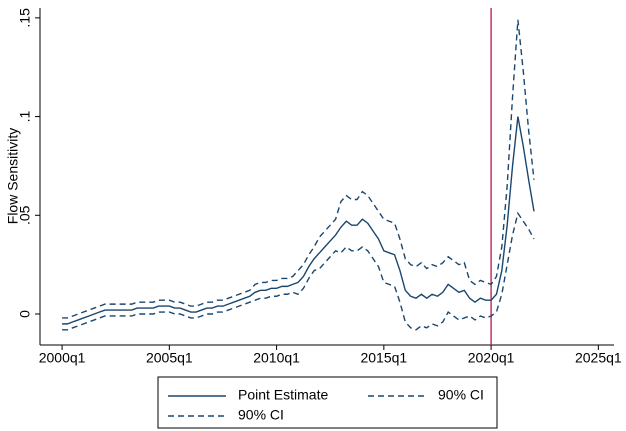 This screenshot has width=626, height=431. I want to click on x-tick-label: 2000q1, so click(62, 358).